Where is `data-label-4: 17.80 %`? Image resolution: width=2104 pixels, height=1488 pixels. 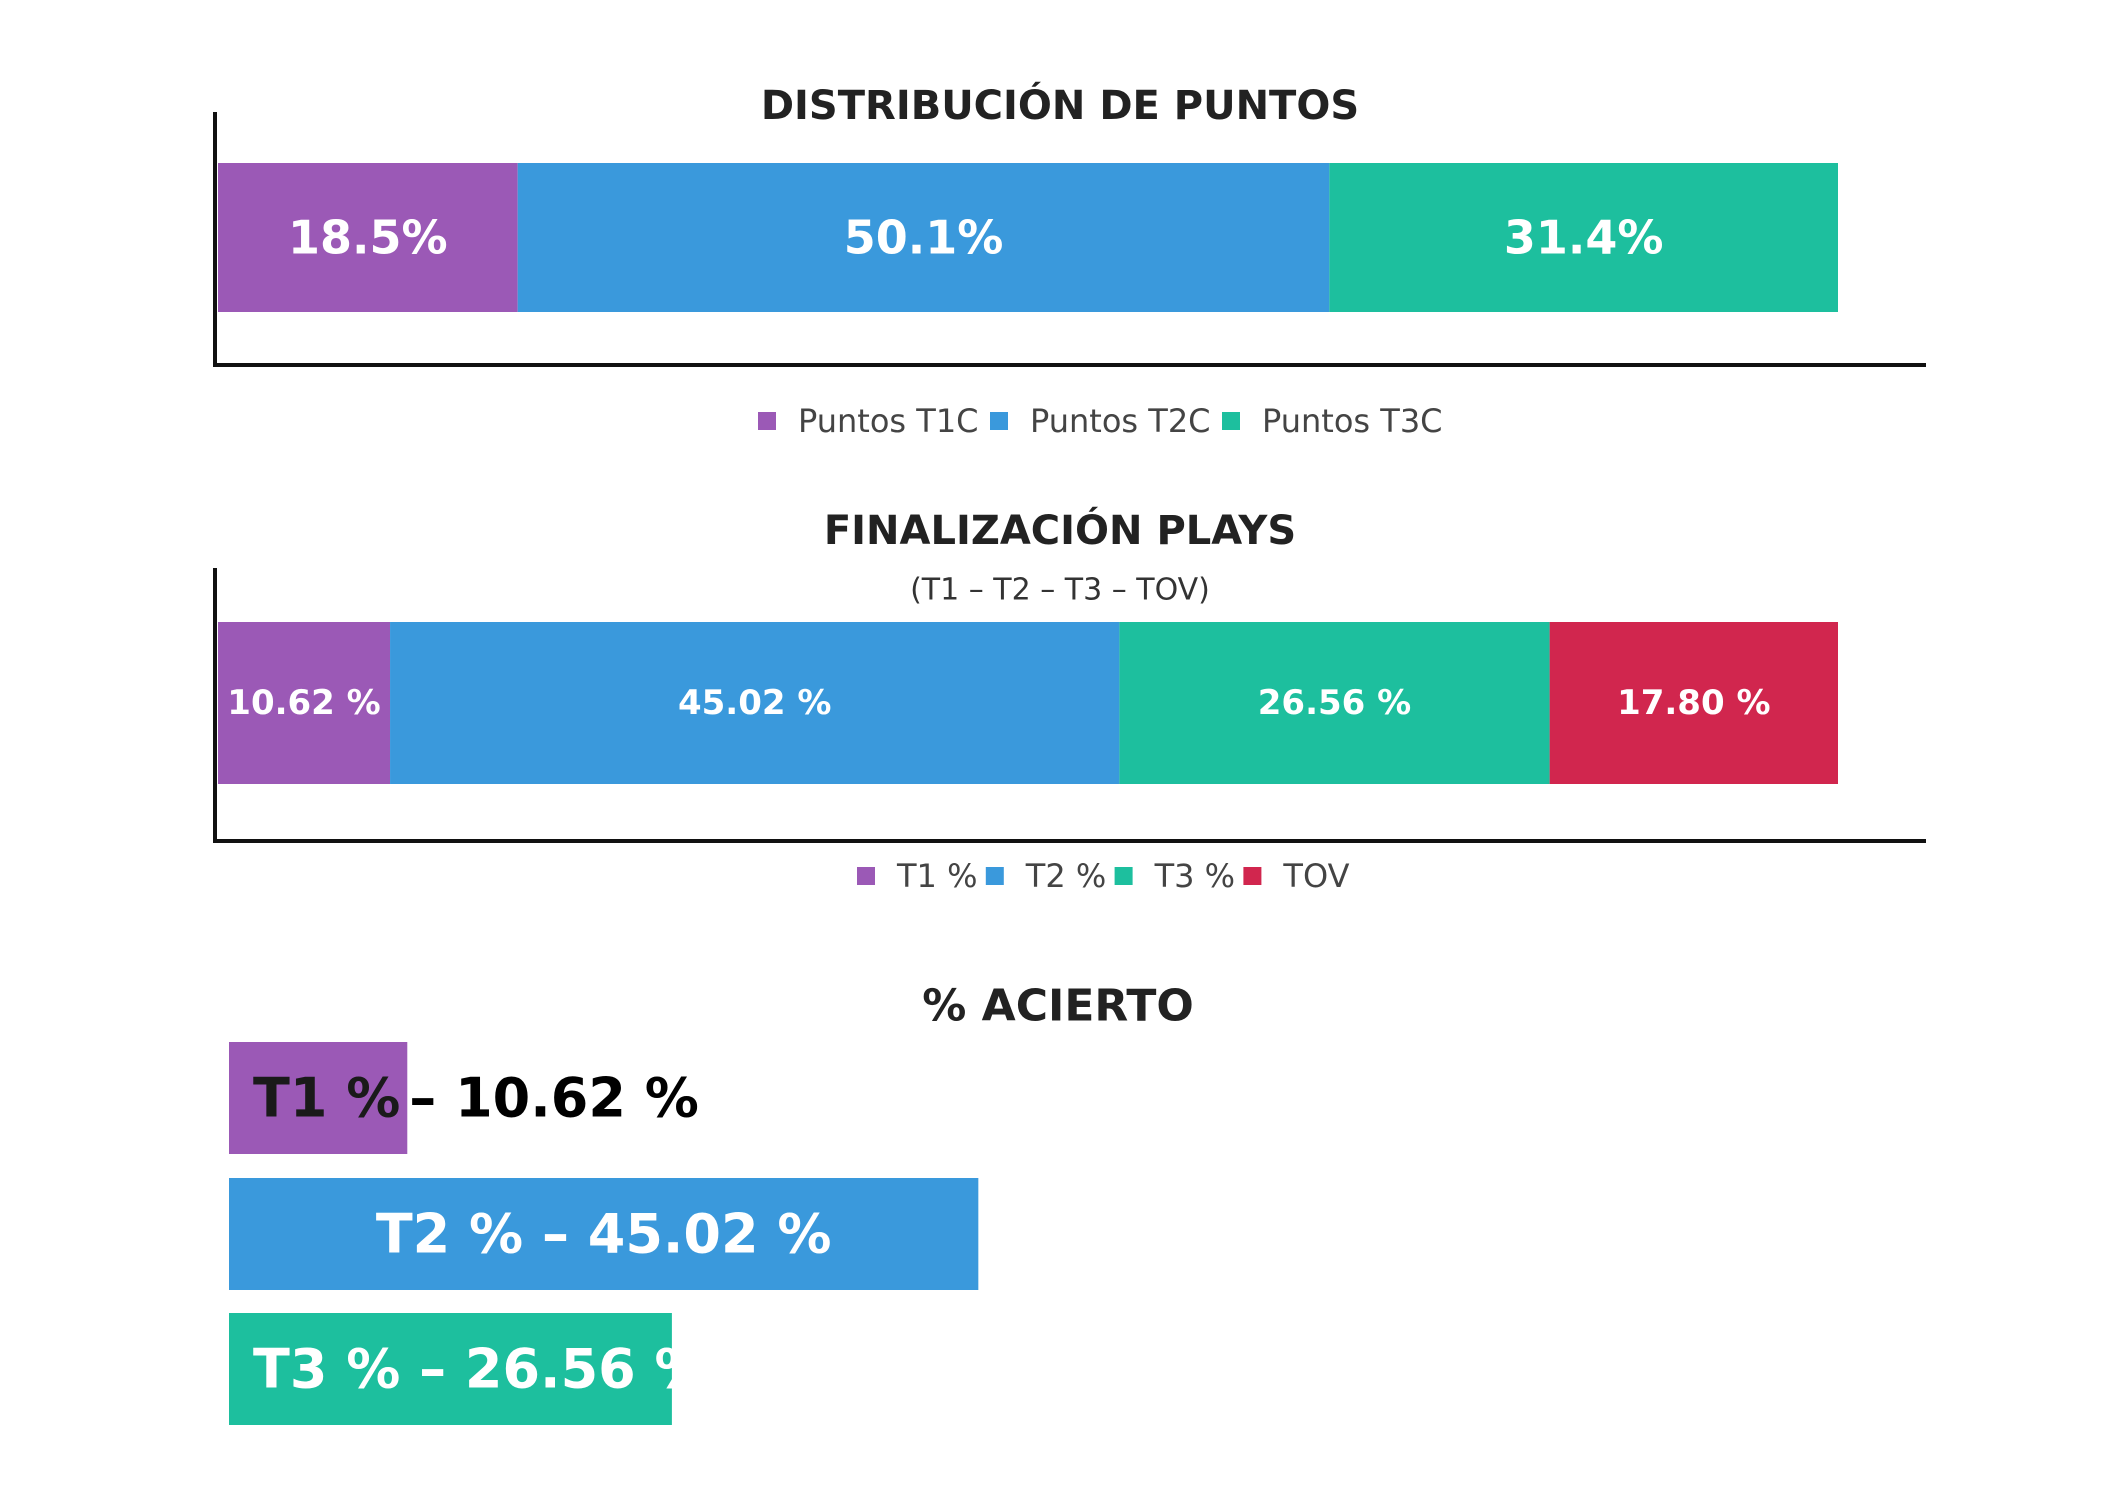
data-label-4: 17.80 % is located at coordinates (1693, 703).